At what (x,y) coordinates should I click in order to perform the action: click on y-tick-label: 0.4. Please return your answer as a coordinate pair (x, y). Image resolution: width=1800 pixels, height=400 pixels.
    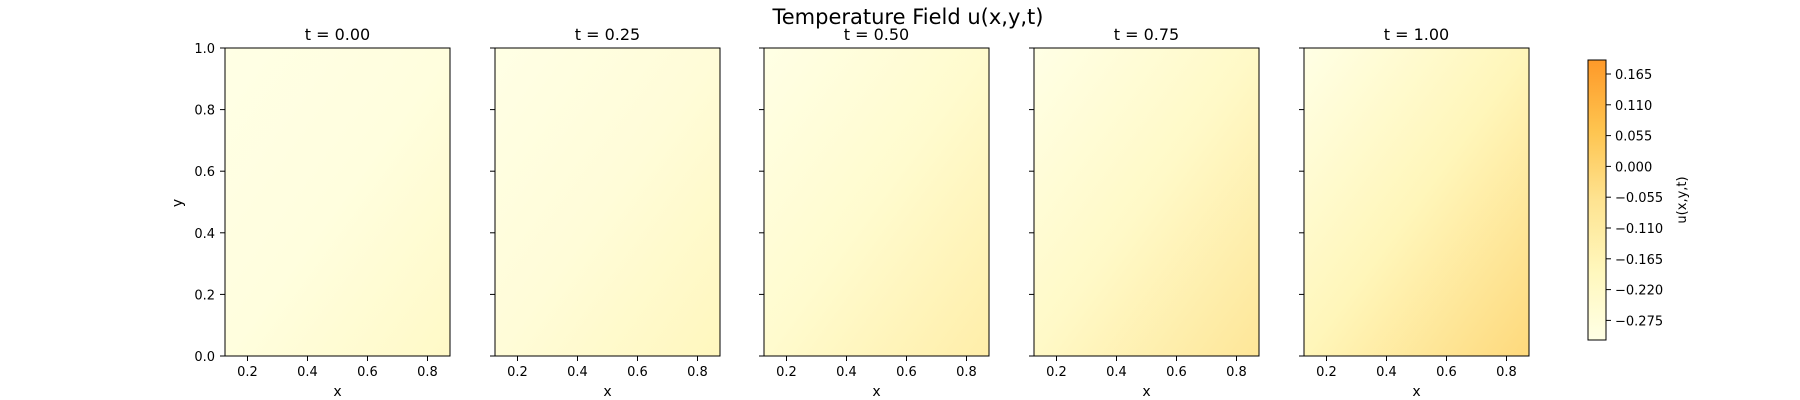
    Looking at the image, I should click on (204, 234).